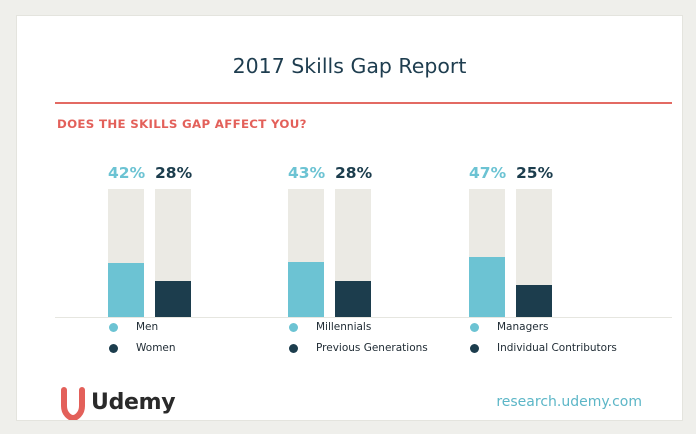 This screenshot has height=434, width=696. Describe the element at coordinates (133, 402) in the screenshot. I see `brand-wordmark: Udemy` at that location.